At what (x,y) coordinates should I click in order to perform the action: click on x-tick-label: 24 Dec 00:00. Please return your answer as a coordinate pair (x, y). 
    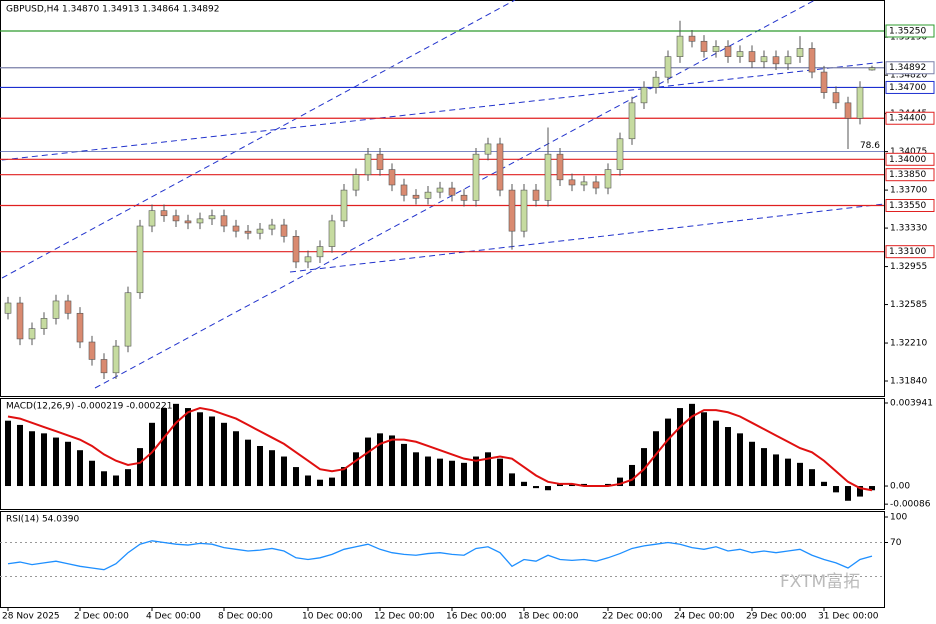
    Looking at the image, I should click on (704, 617).